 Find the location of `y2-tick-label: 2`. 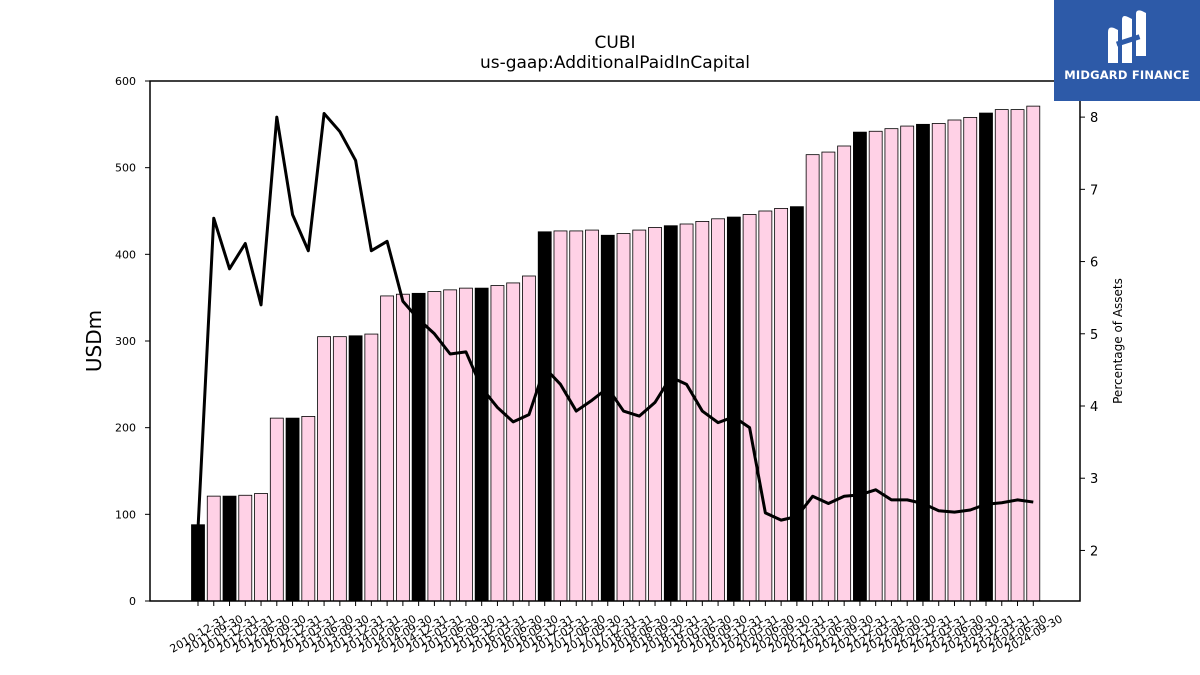

y2-tick-label: 2 is located at coordinates (1094, 551).